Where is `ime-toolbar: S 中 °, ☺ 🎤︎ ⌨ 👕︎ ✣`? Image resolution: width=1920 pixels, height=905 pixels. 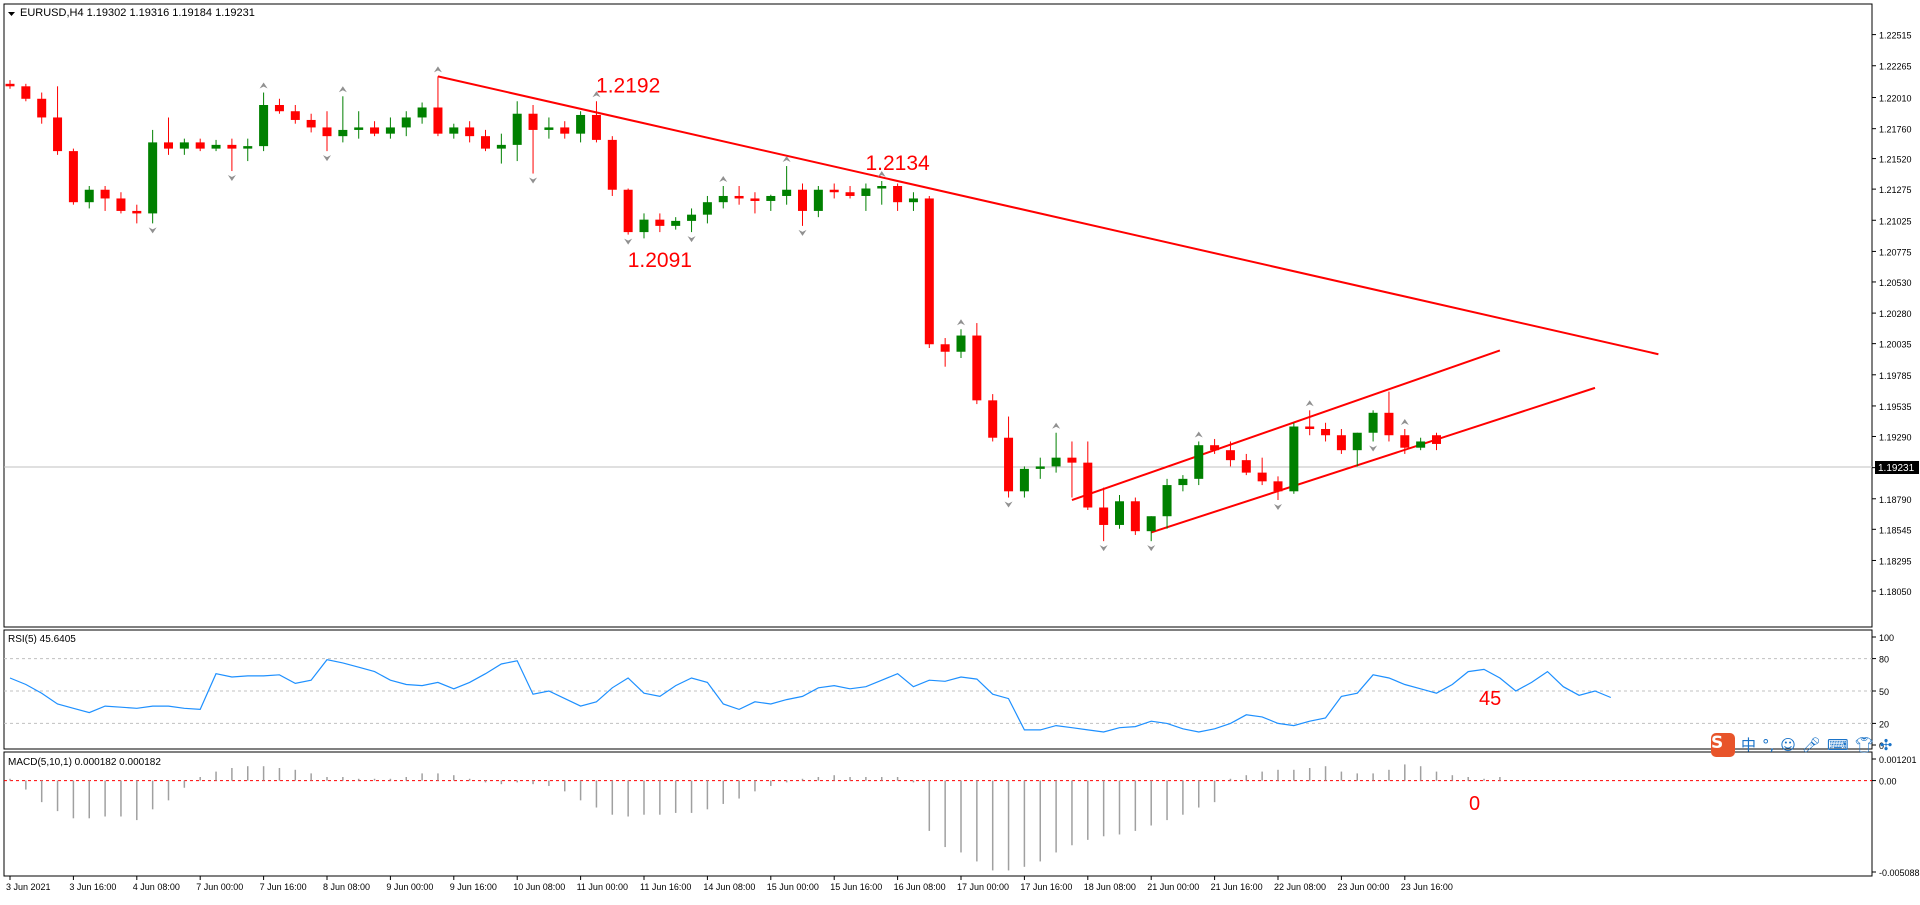
ime-toolbar: S 中 °, ☺ 🎤︎ ⌨ 👕︎ ✣ is located at coordinates (1801, 745).